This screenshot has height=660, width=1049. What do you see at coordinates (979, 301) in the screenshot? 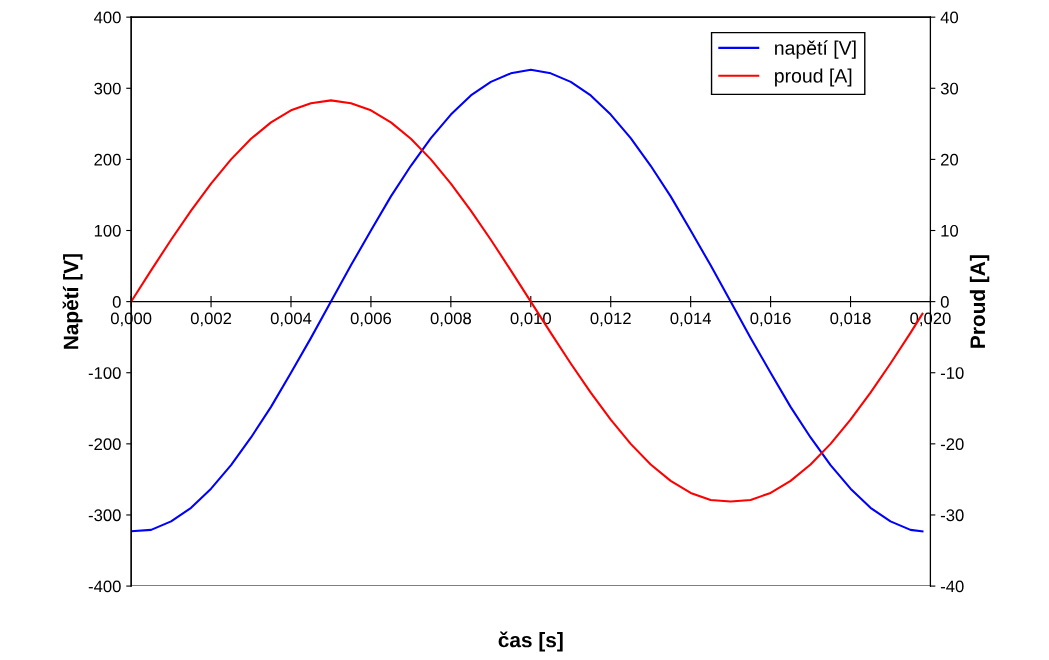
I see `y2-axis-title: Proud [A]` at bounding box center [979, 301].